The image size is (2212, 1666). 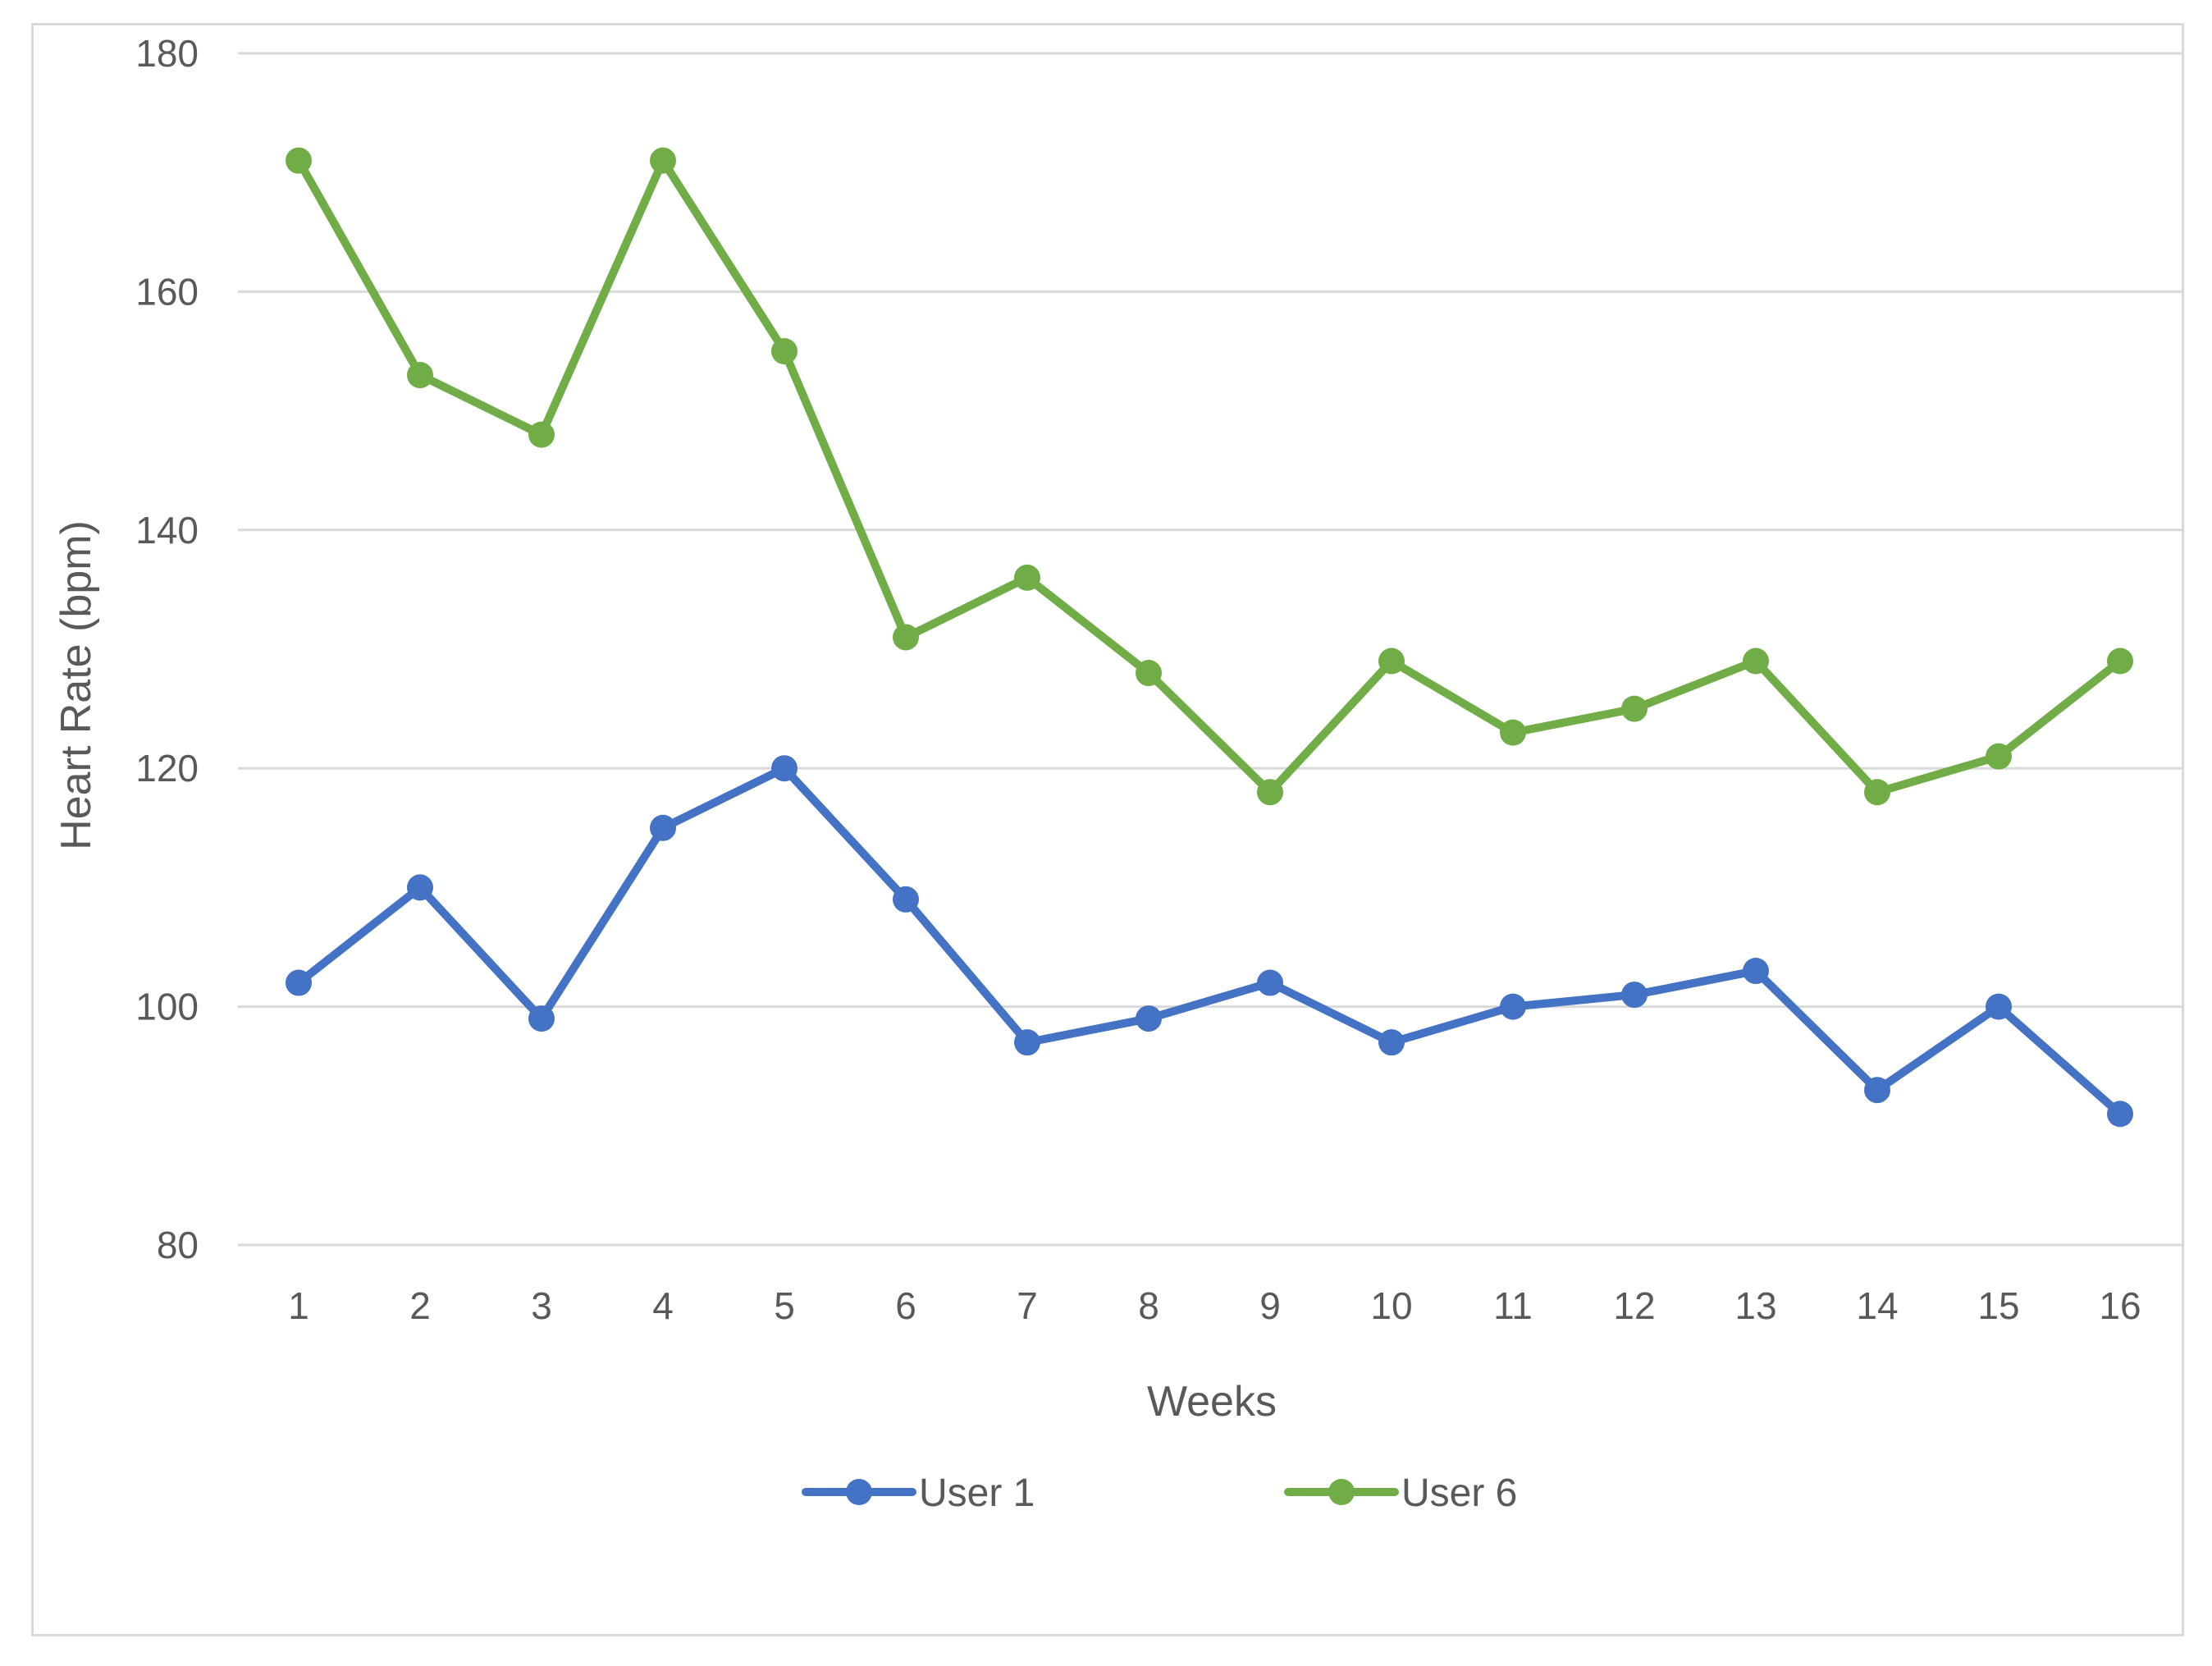 What do you see at coordinates (76, 685) in the screenshot?
I see `y-axis-title: Heart Rate (bpm)` at bounding box center [76, 685].